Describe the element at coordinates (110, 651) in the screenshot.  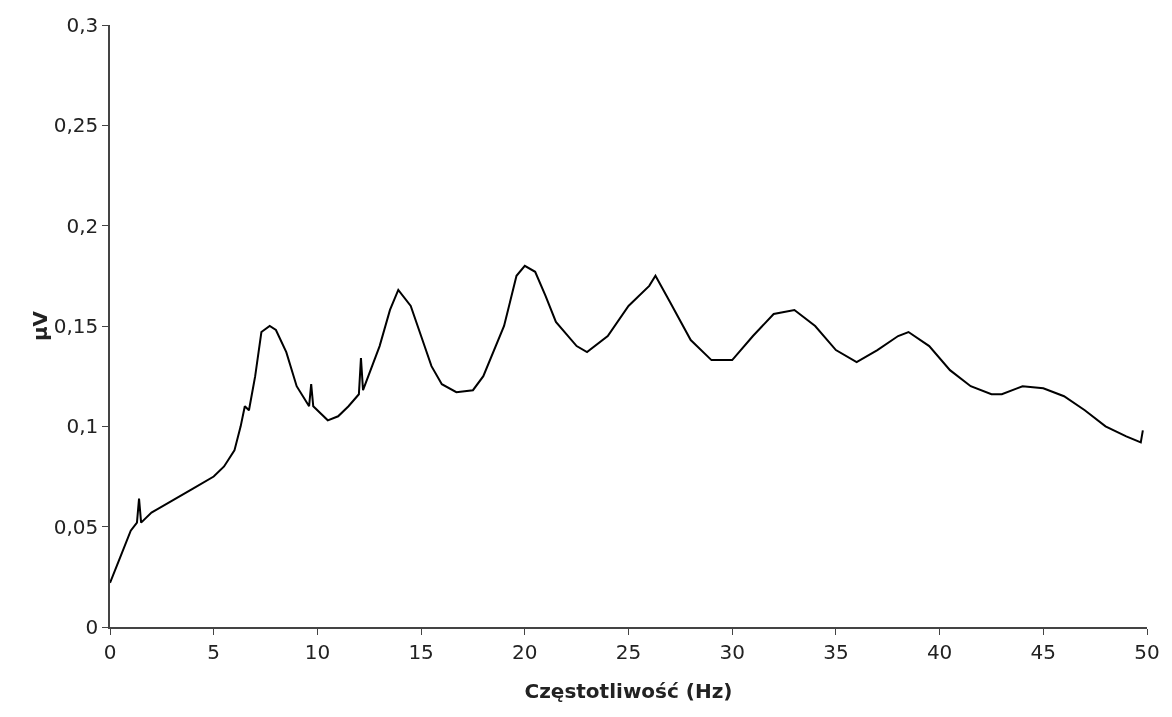
I see `x-tick-label: 0` at that location.